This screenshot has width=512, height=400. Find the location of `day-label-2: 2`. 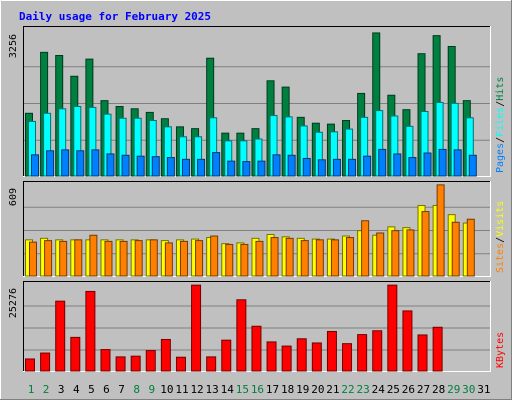

day-label-2: 2 is located at coordinates (46, 389).